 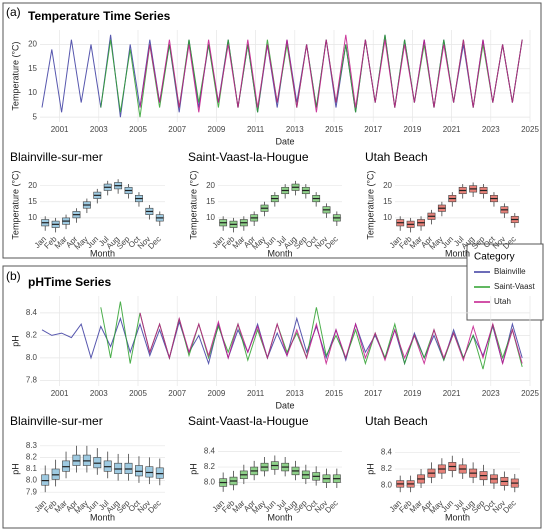 I want to click on y-tick-label: 5, so click(x=35, y=116).